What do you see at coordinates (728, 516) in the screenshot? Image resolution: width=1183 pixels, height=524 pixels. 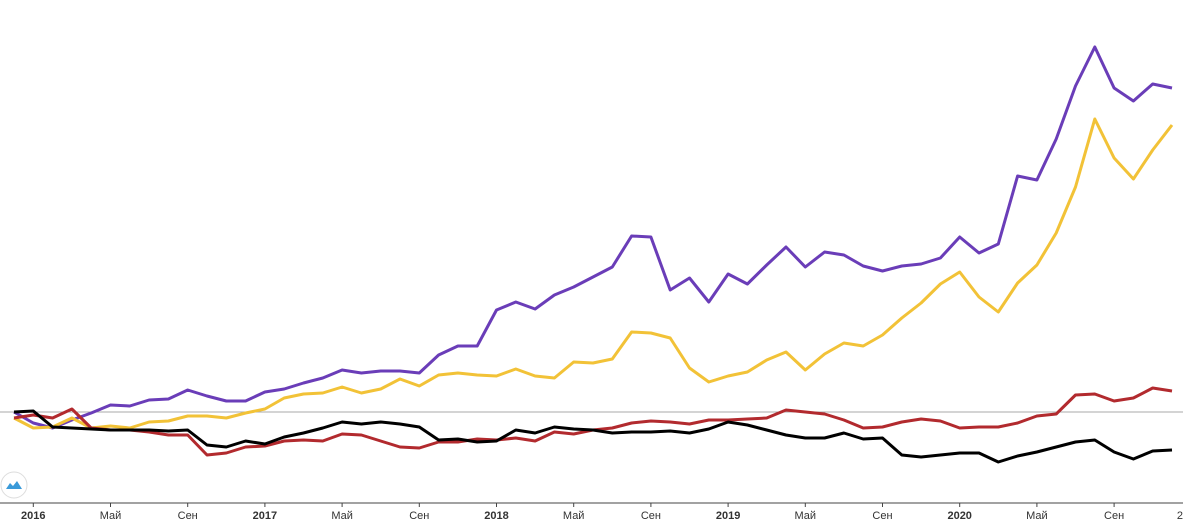 I see `x-tick-label: 2019` at bounding box center [728, 516].